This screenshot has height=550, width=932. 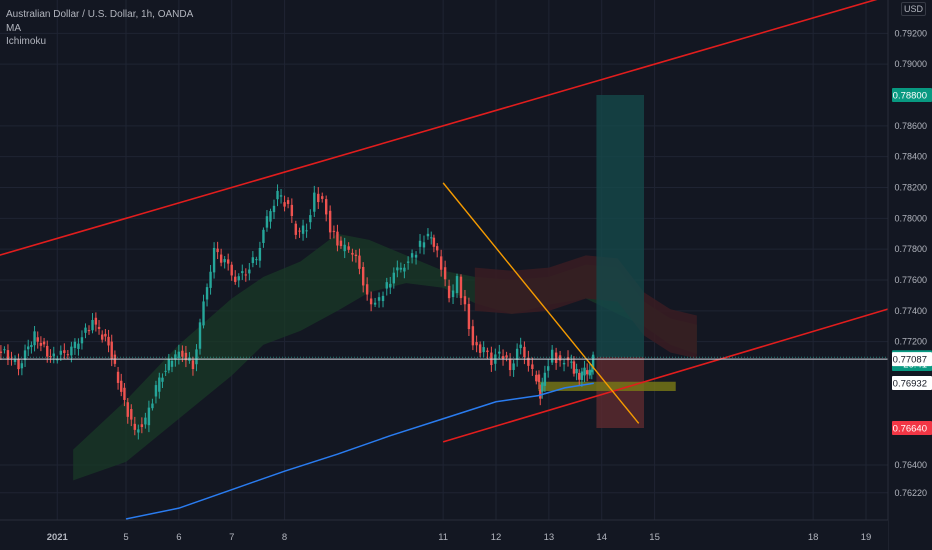 I want to click on time-axis-bg, so click(x=444, y=535).